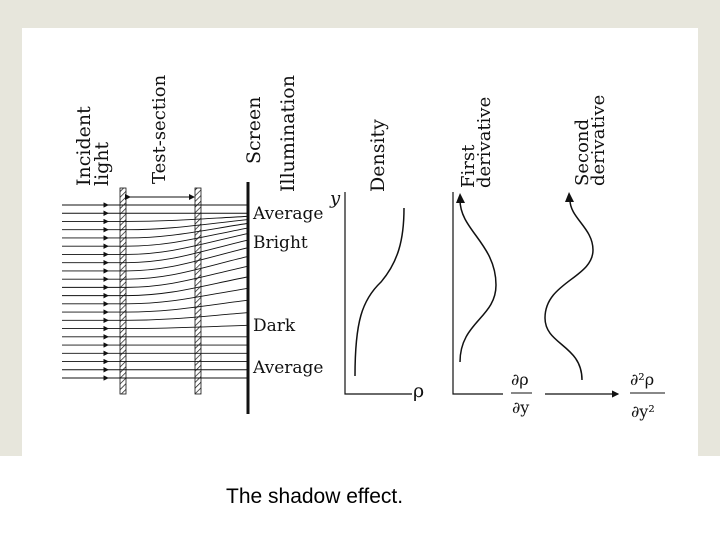 The width and height of the screenshot is (720, 540). Describe the element at coordinates (254, 130) in the screenshot. I see `header-screen: Screen` at that location.